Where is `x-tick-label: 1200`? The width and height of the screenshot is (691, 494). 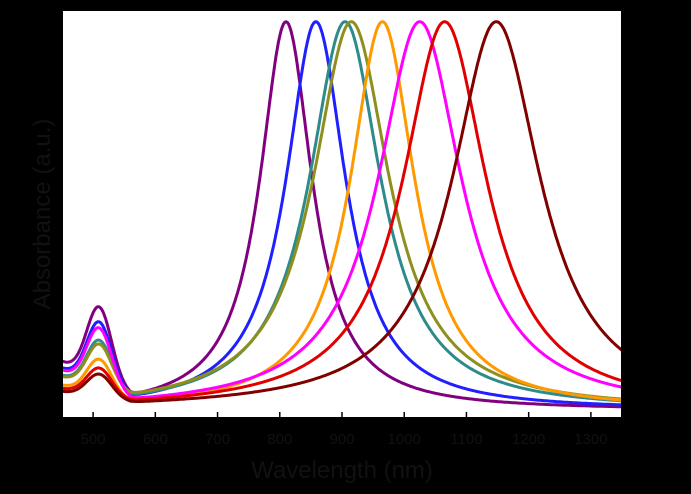 x-tick-label: 1200 is located at coordinates (528, 439).